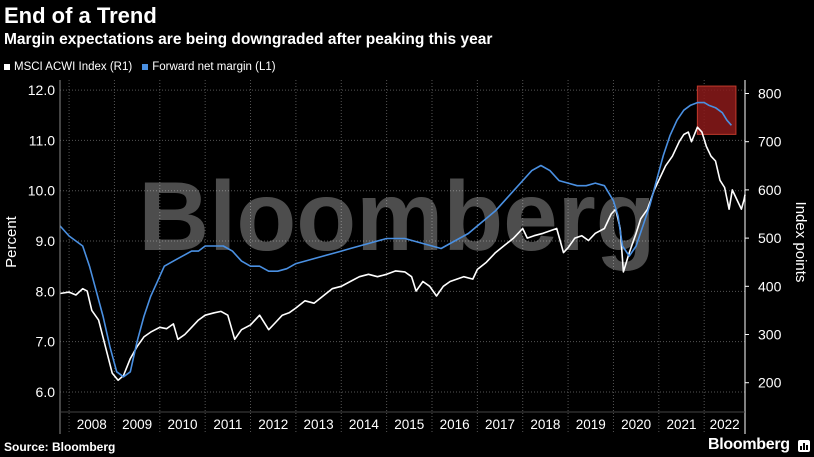 The width and height of the screenshot is (814, 457). Describe the element at coordinates (725, 424) in the screenshot. I see `x-tick-14: 2022` at that location.